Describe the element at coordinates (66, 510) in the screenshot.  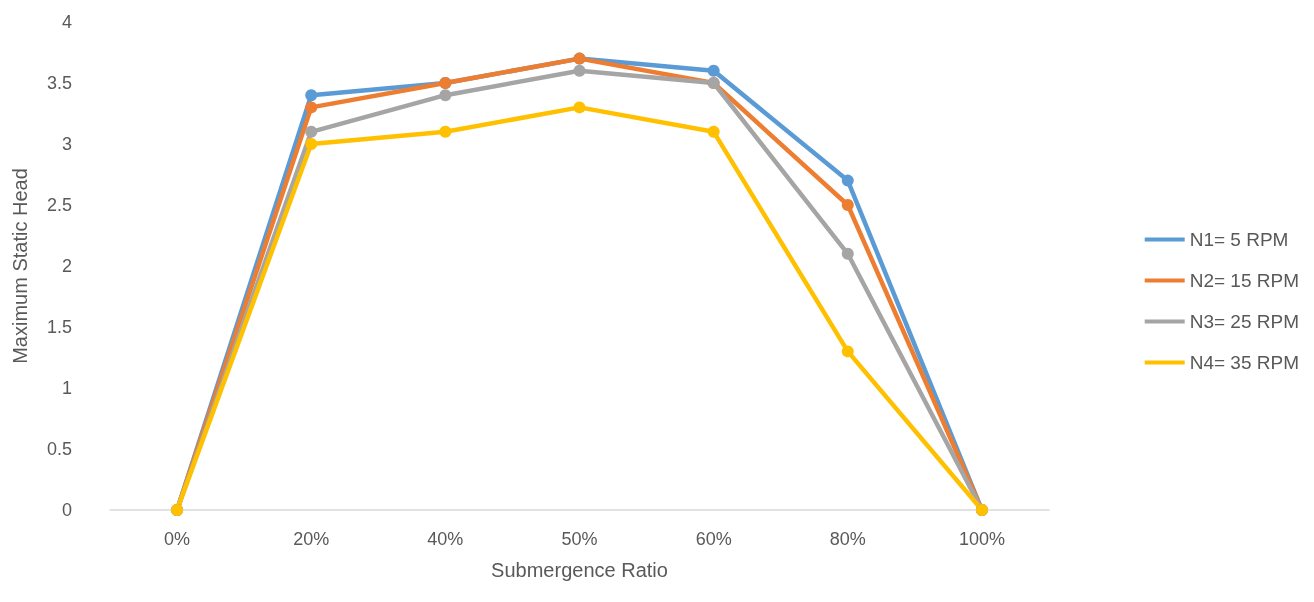
I see `y-tick-label: 0` at that location.